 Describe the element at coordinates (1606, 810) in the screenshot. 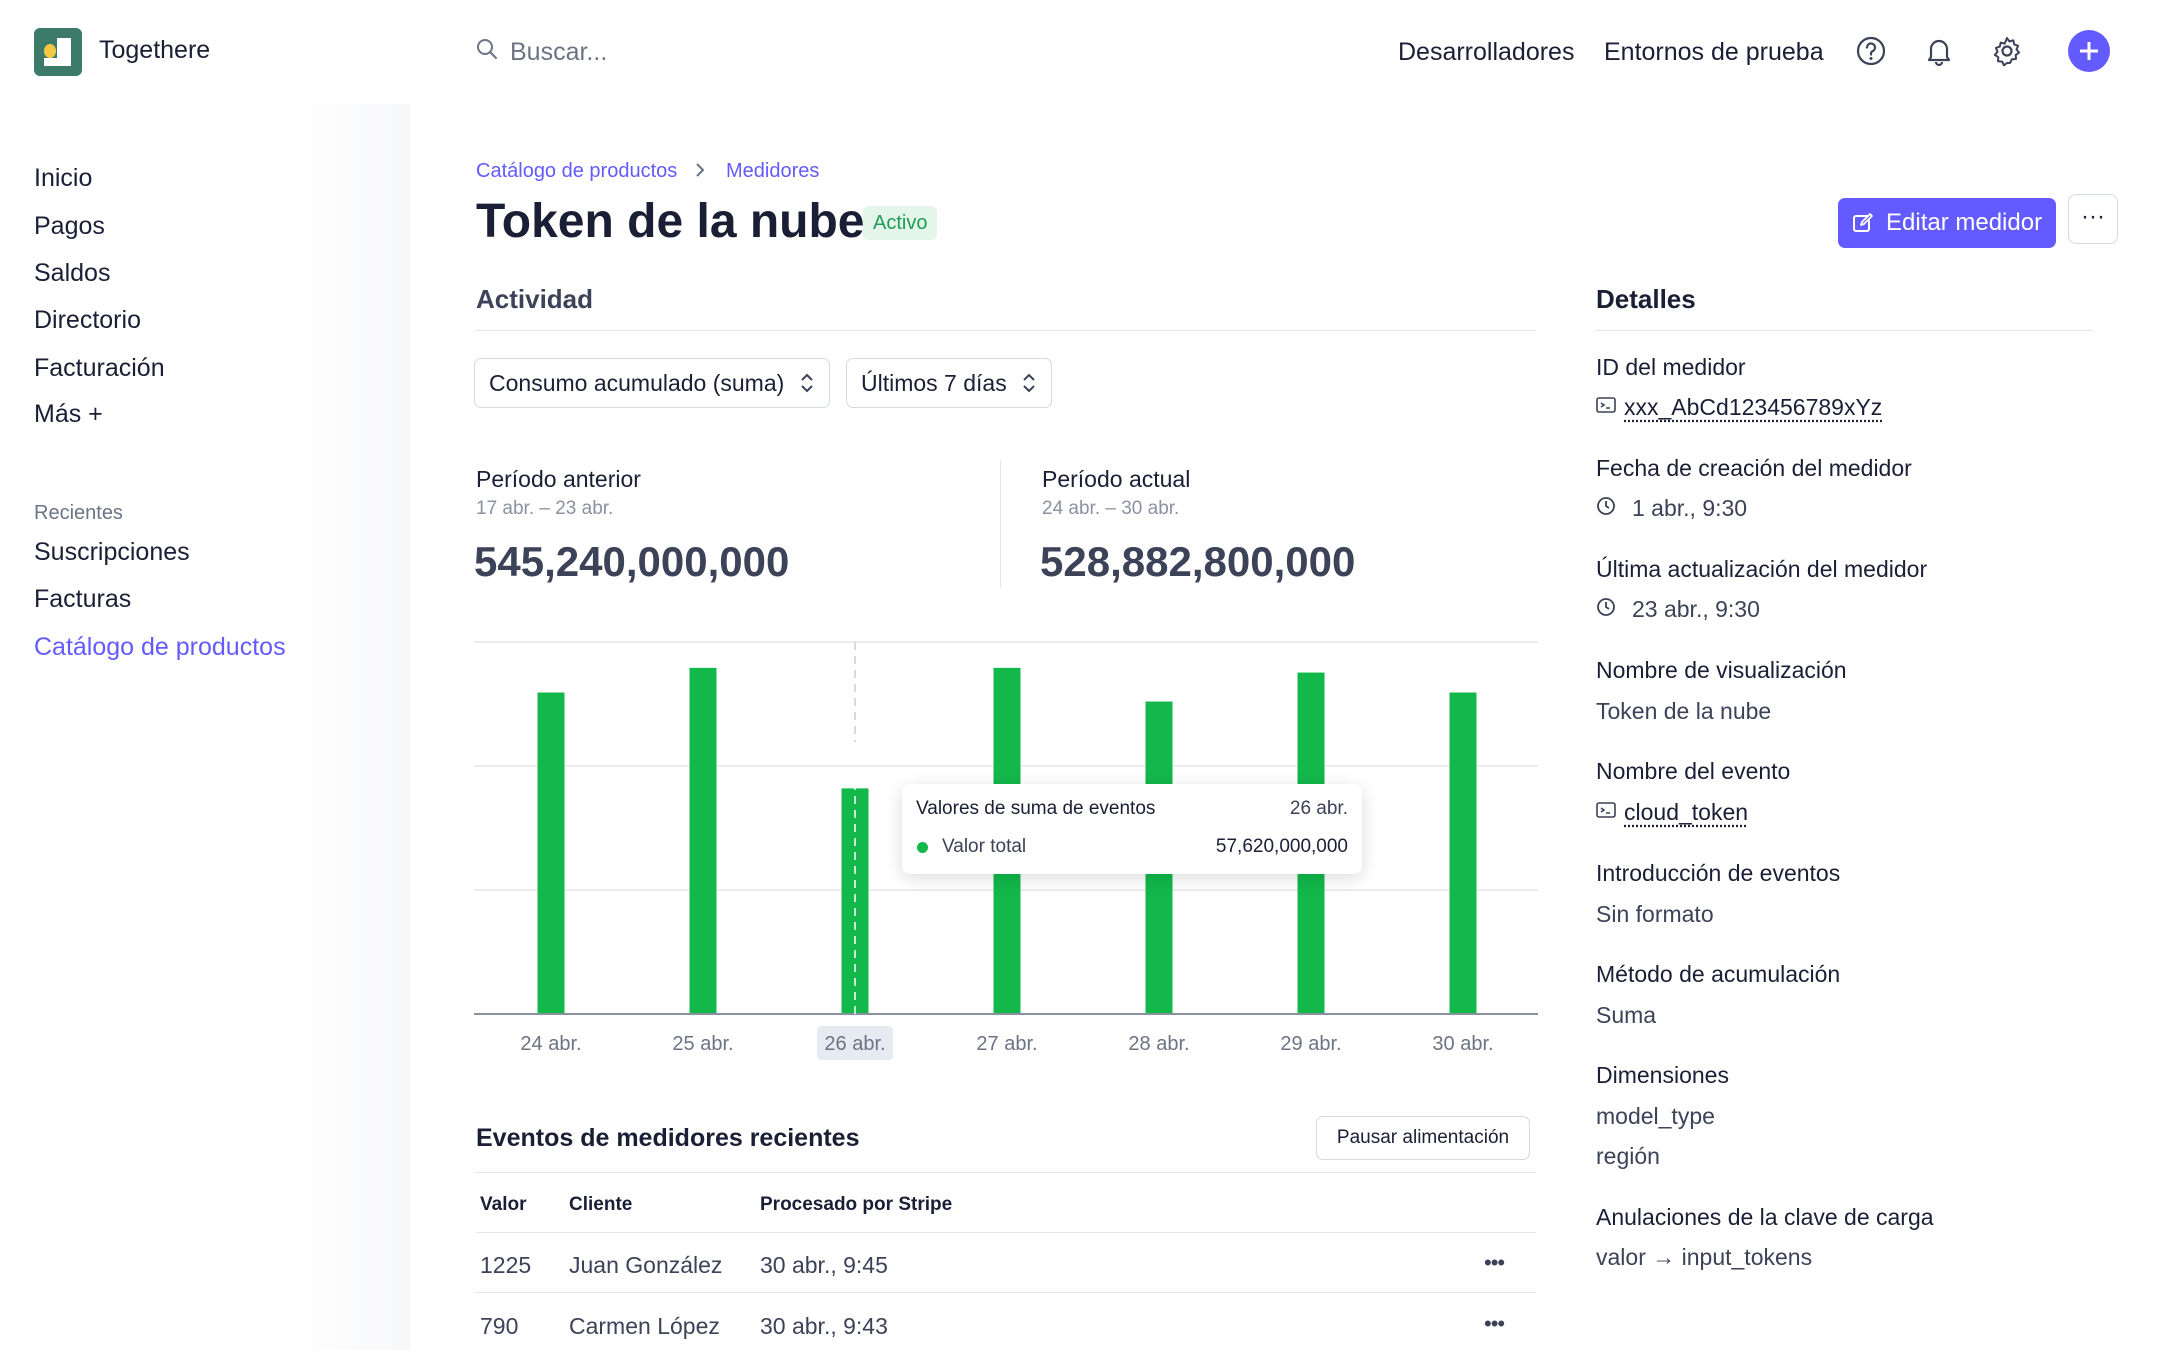

I see `terminal-icon` at that location.